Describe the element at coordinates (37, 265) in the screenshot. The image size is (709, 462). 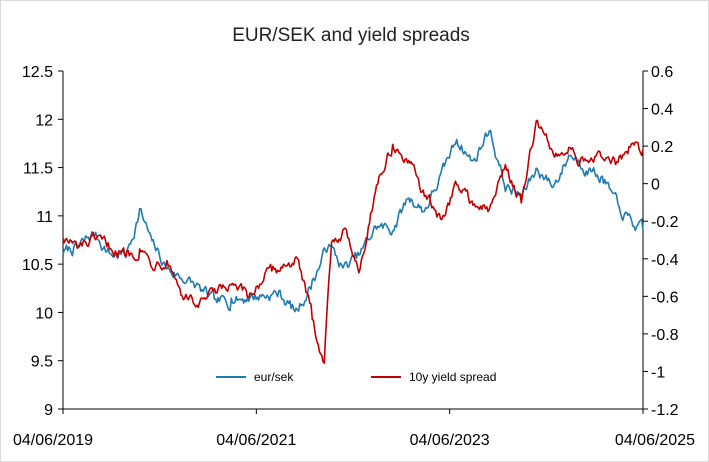
I see `left-tick-label: 10.5` at that location.